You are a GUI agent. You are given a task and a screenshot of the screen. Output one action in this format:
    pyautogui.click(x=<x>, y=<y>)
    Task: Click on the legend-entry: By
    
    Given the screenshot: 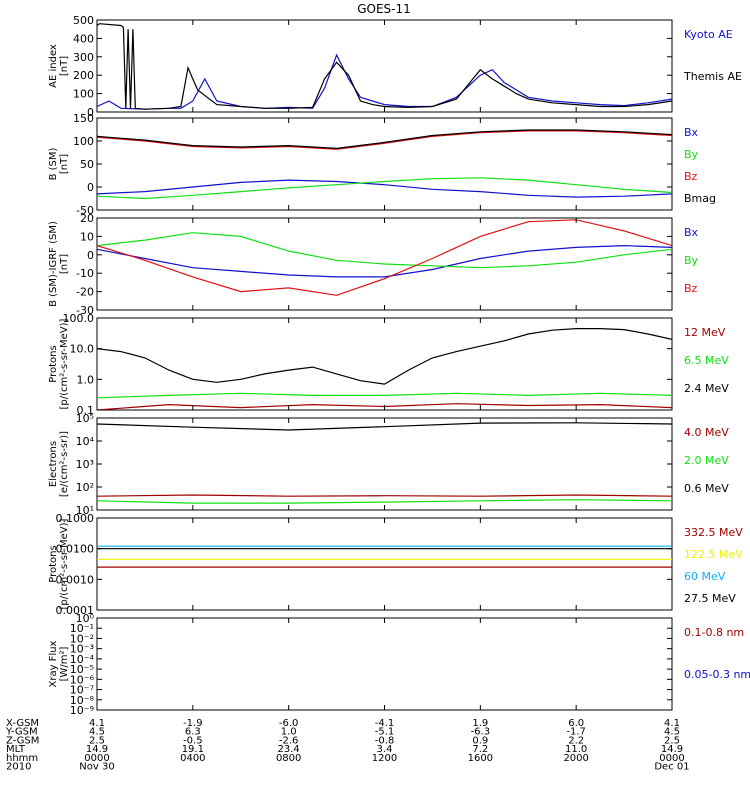 What is the action you would take?
    pyautogui.click(x=691, y=260)
    